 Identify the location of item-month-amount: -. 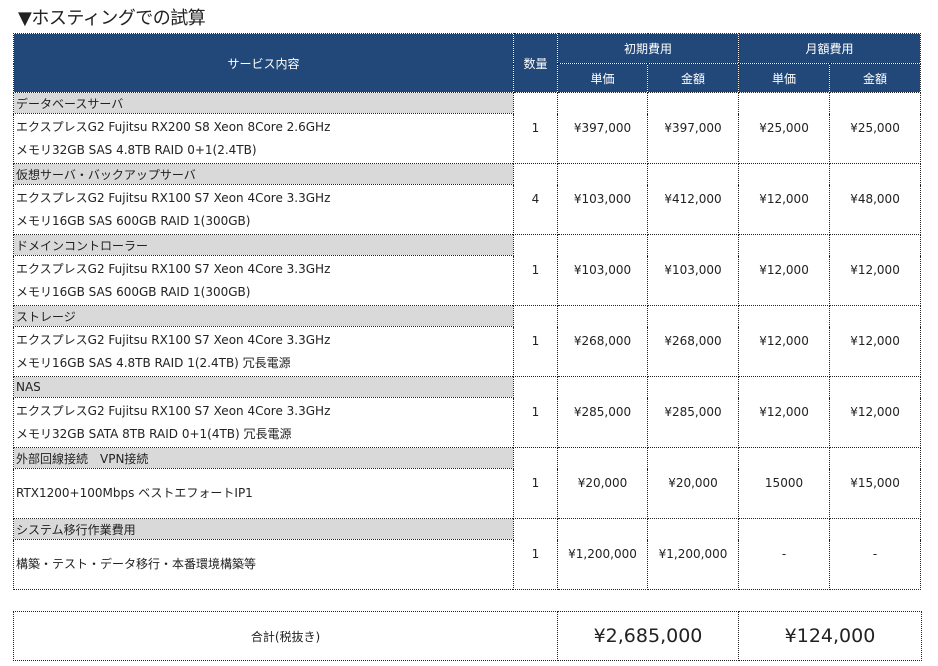
(875, 554).